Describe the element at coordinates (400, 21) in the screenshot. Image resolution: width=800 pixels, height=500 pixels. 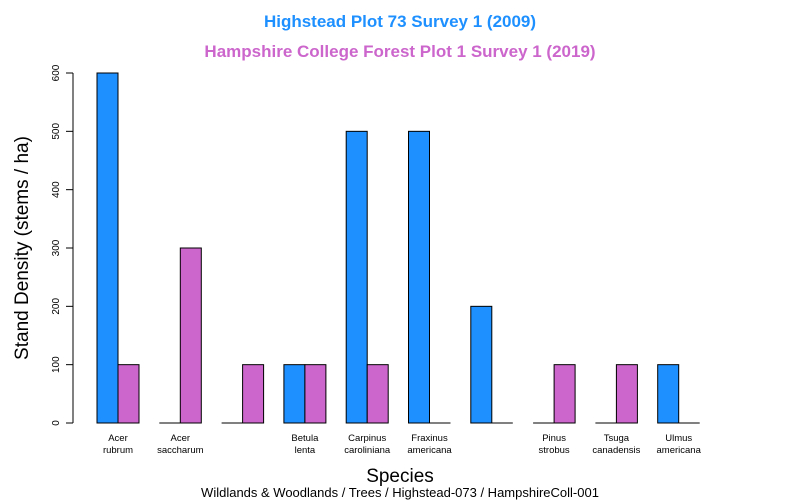
I see `chart-title-series-1: Highstead Plot 73 Survey 1 (2009)` at that location.